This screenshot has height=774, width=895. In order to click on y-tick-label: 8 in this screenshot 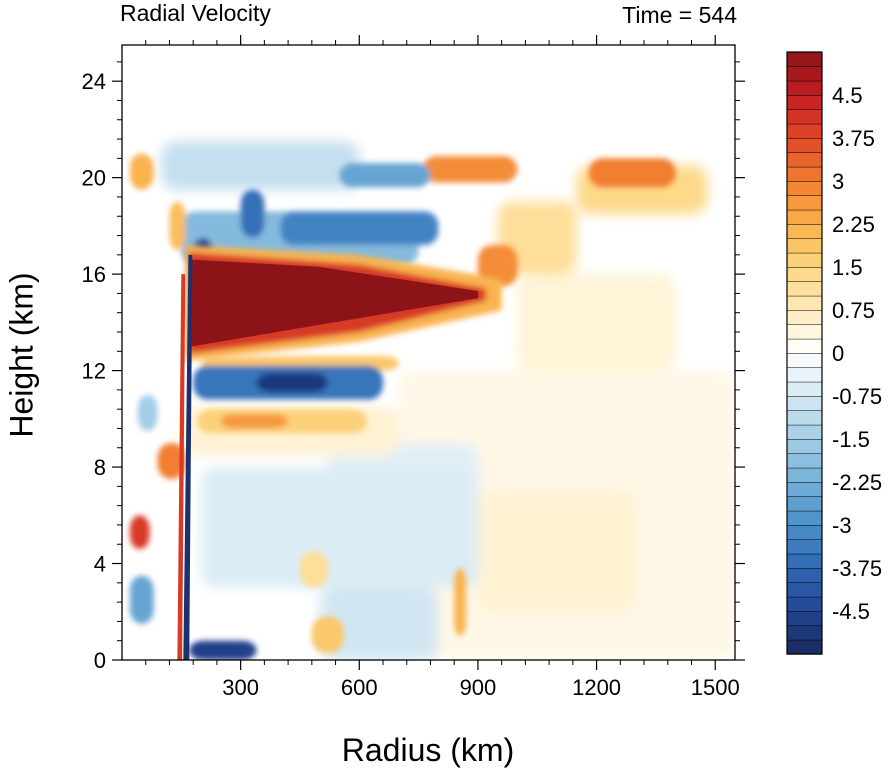, I will do `click(100, 467)`.